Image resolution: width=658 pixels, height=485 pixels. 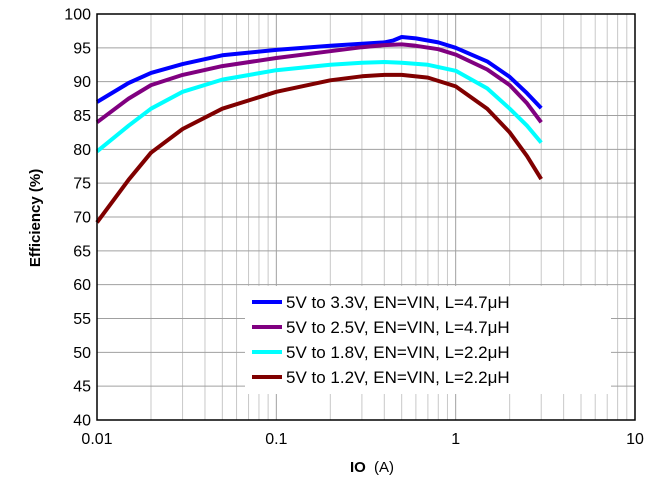 What do you see at coordinates (372, 467) in the screenshot?
I see `x-axis-title: IO (A)` at bounding box center [372, 467].